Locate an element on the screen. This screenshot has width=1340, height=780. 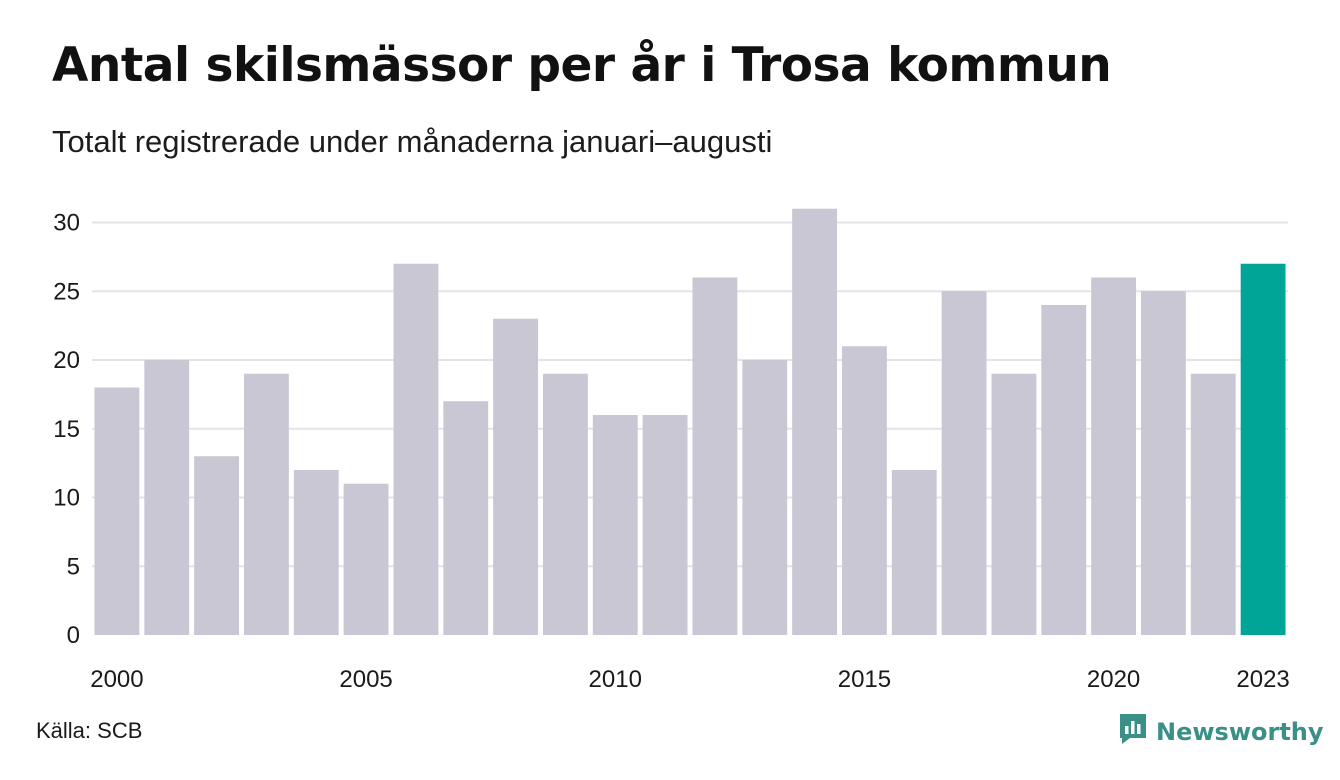
bar-2013 is located at coordinates (765, 497).